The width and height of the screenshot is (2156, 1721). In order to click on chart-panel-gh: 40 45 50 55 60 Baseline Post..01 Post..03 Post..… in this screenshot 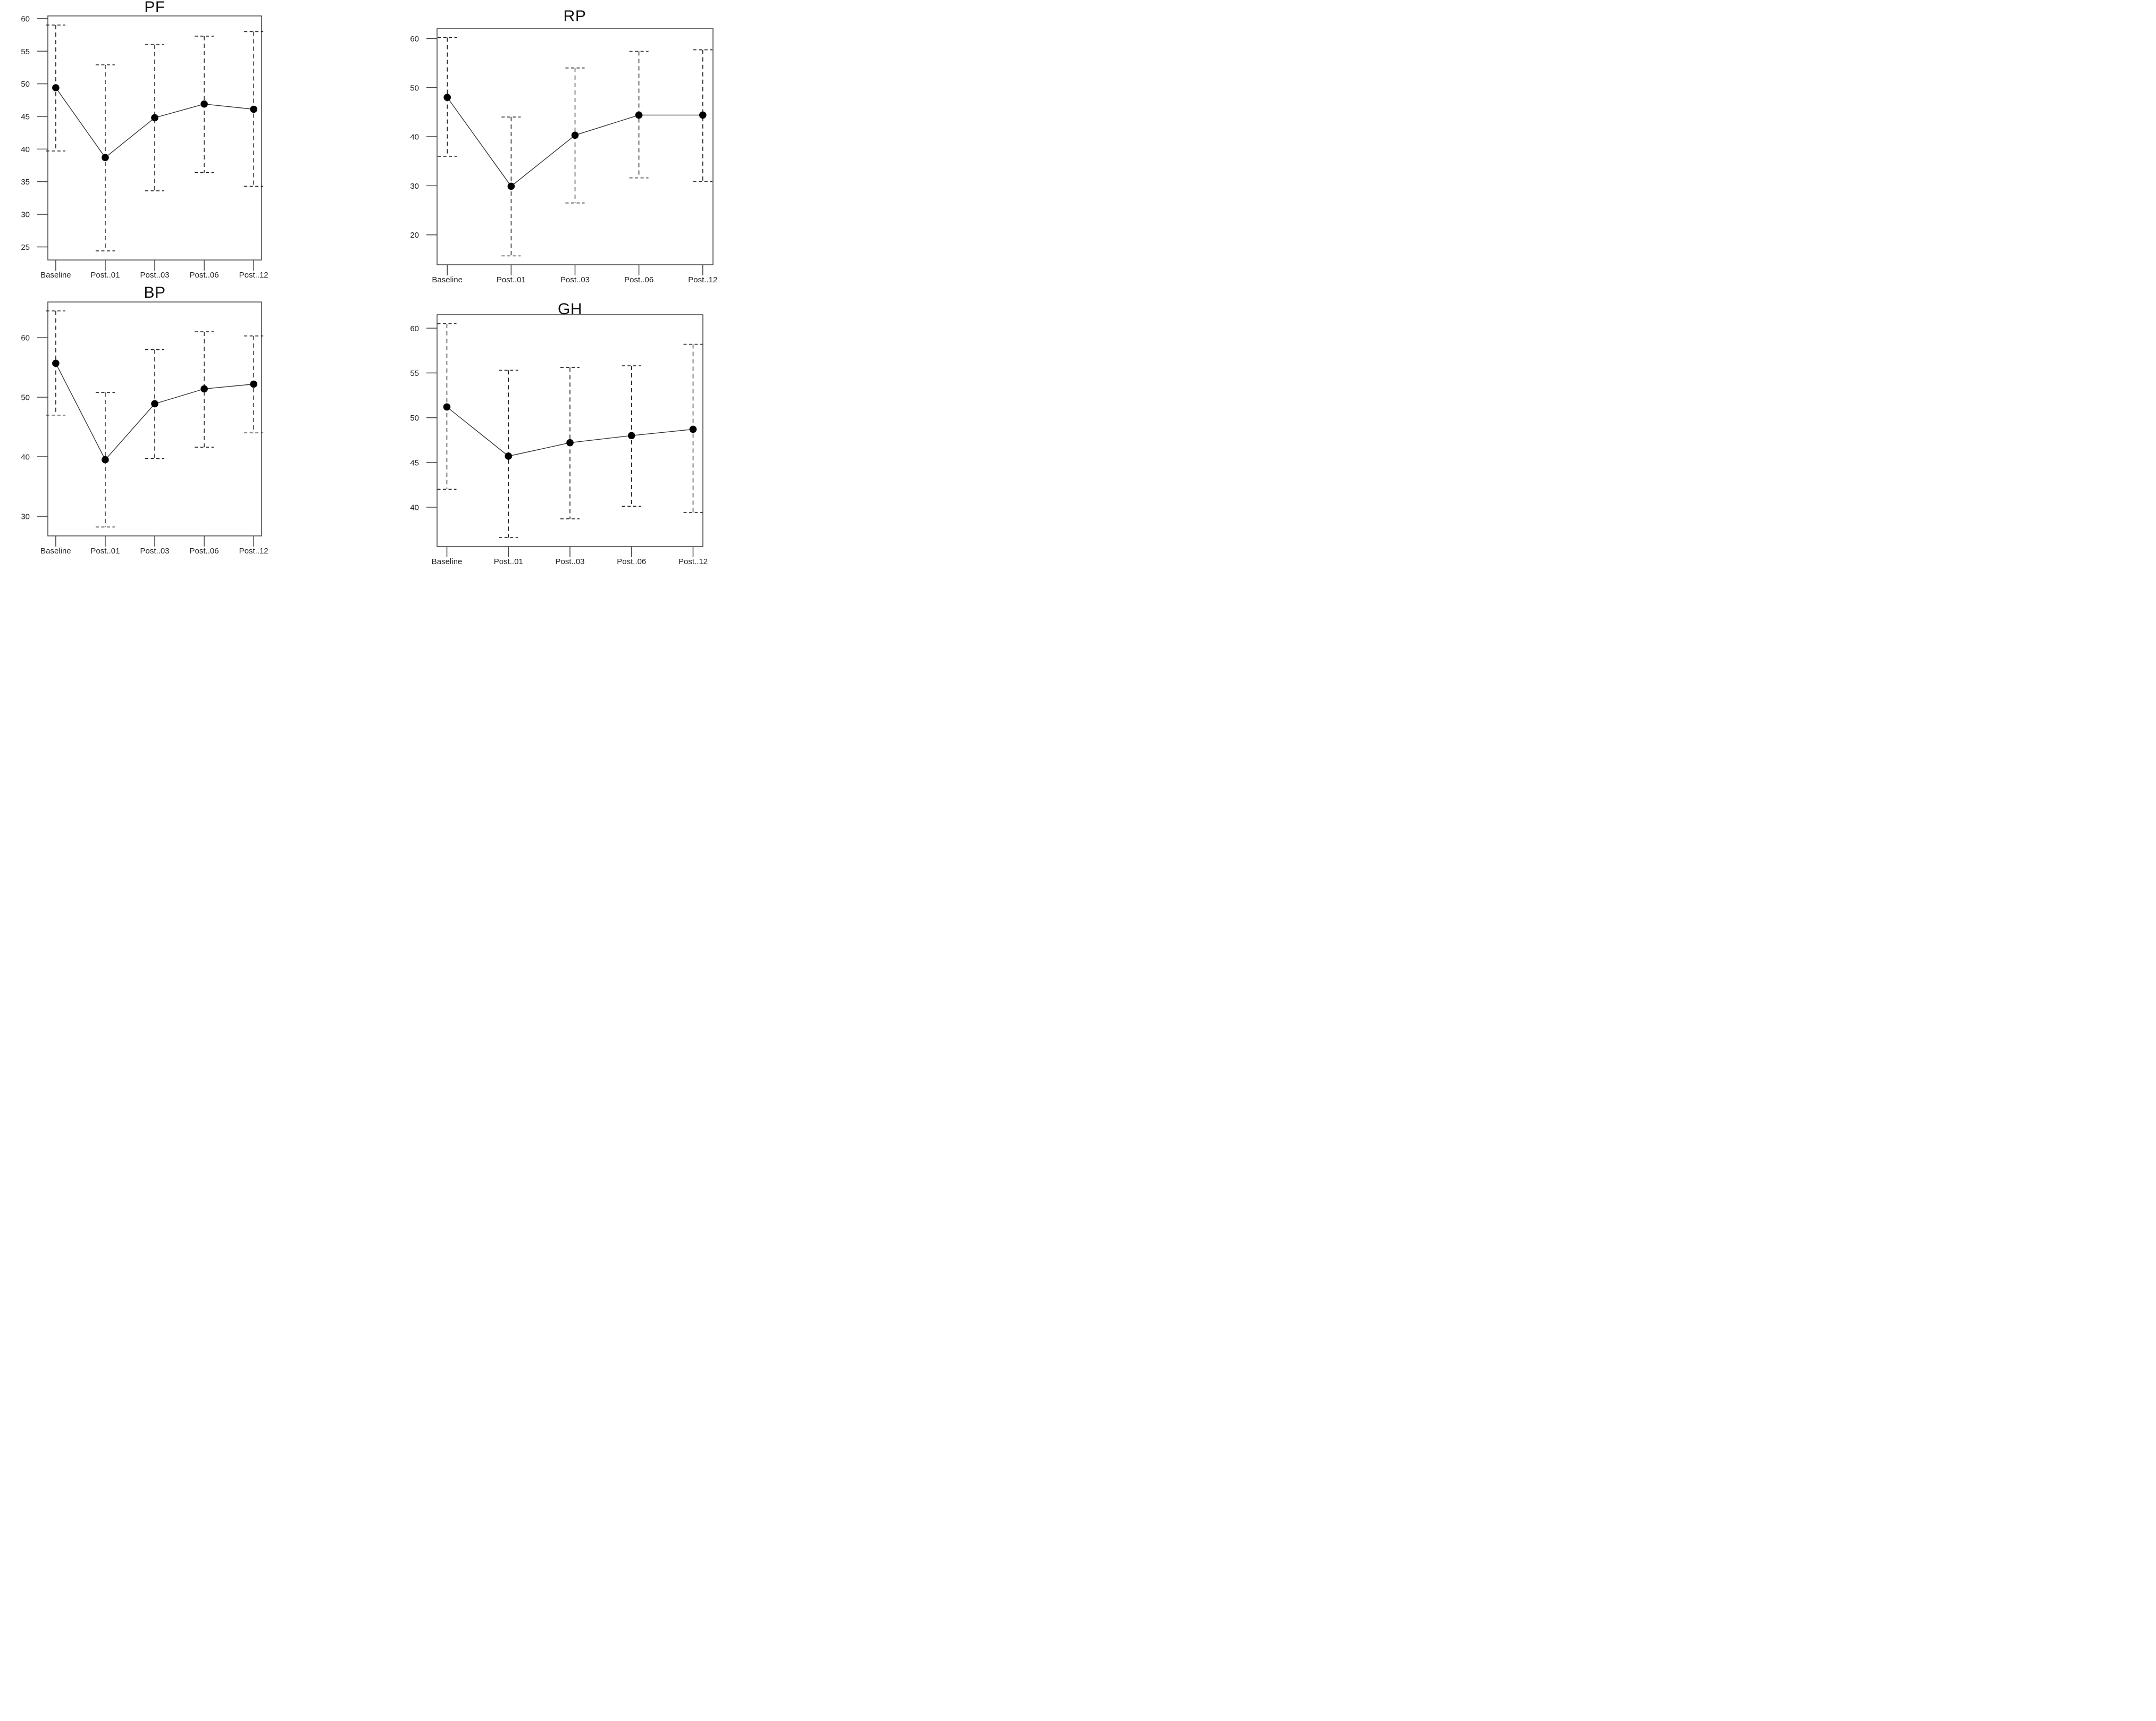, I will do `click(561, 430)`.